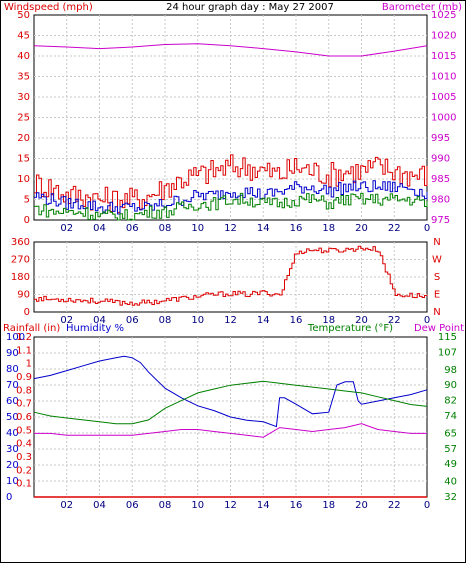 This screenshot has width=466, height=563. I want to click on wind-y-tick-label: 20, so click(23, 138).